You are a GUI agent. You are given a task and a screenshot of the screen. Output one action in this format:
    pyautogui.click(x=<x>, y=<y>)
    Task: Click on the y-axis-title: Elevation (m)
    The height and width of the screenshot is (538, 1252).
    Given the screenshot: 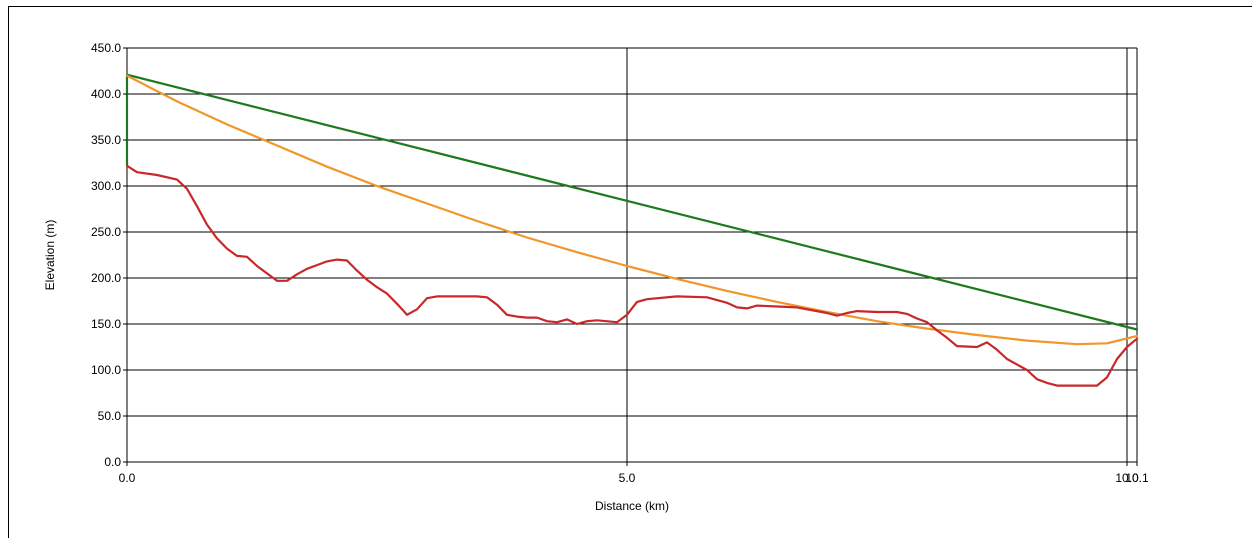 What is the action you would take?
    pyautogui.click(x=50, y=255)
    